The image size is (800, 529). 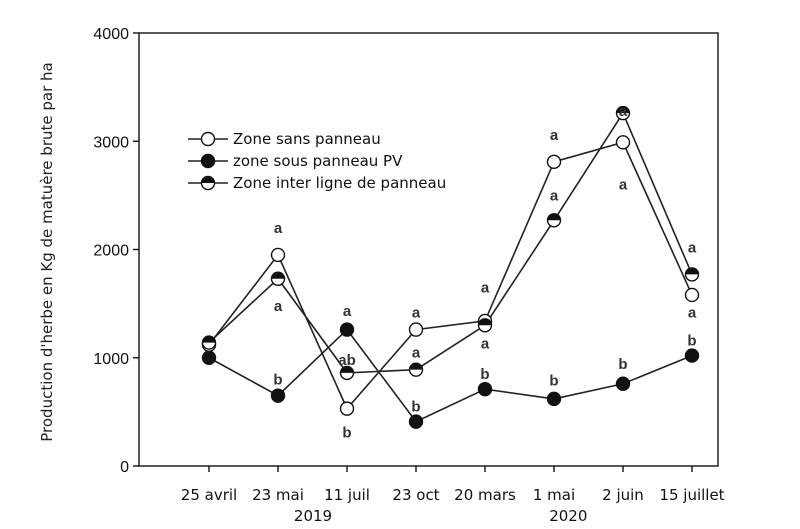 What do you see at coordinates (111, 142) in the screenshot?
I see `y-tick-label: 3000` at bounding box center [111, 142].